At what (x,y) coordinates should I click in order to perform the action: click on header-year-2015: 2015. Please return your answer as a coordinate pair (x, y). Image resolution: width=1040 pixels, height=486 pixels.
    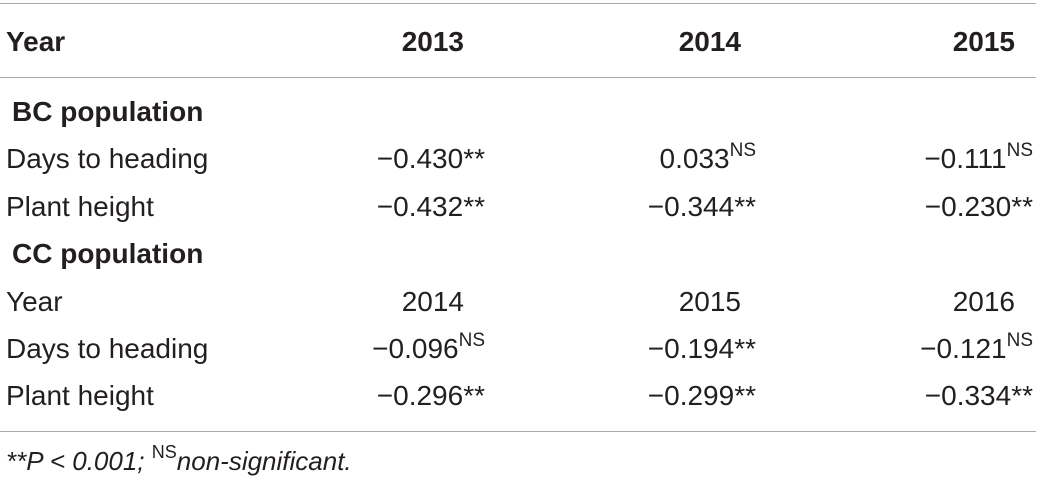
    Looking at the image, I should click on (983, 41).